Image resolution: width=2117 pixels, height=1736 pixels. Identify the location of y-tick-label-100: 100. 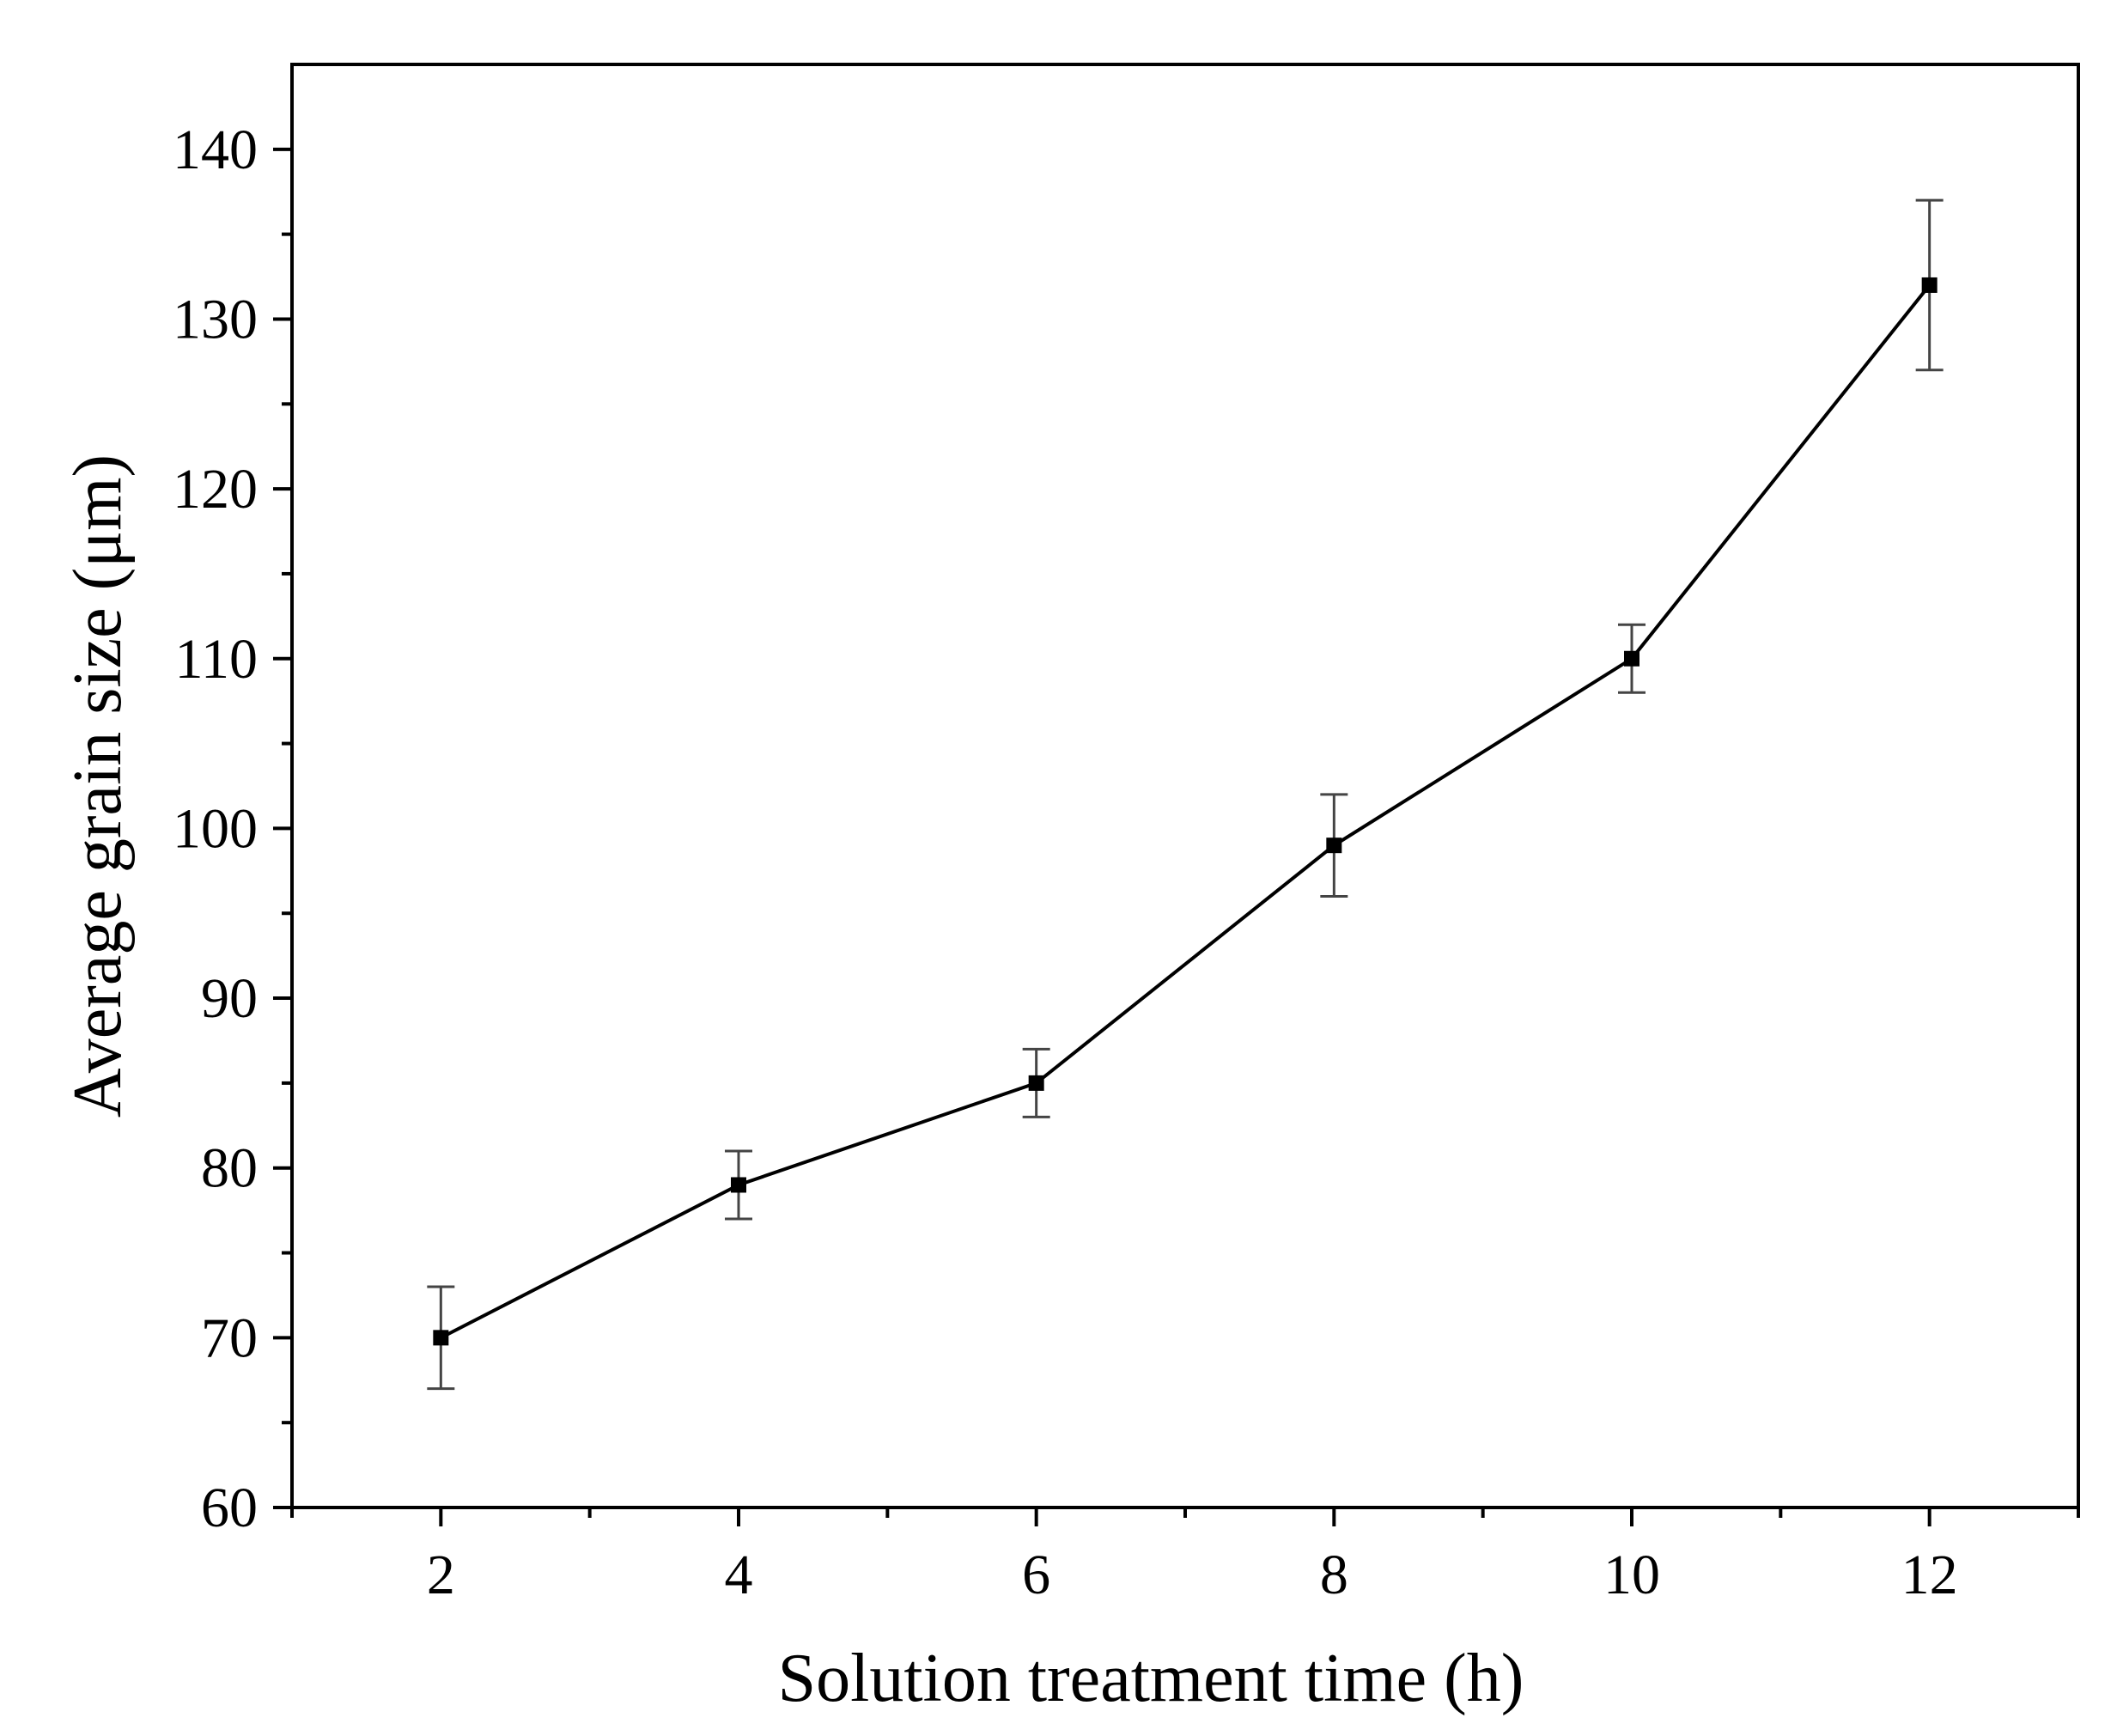
(215, 828).